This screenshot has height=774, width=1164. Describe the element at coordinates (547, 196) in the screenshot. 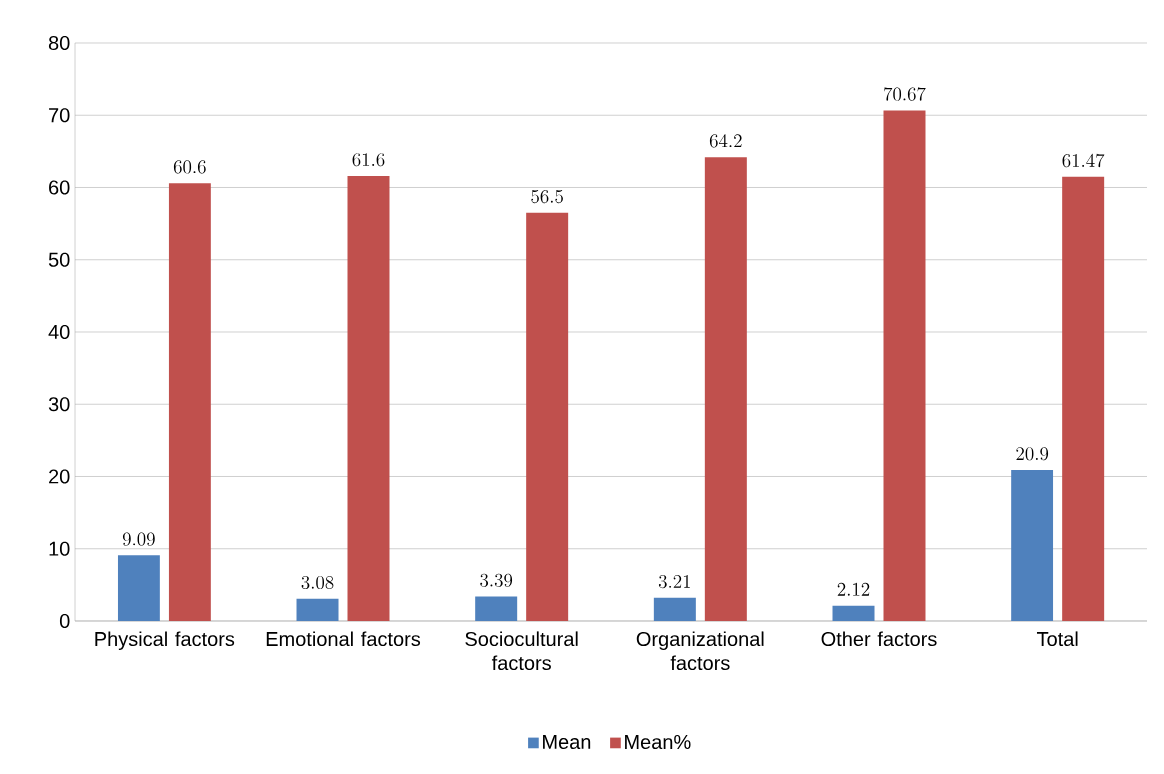

I see `data-label: 56.5` at that location.